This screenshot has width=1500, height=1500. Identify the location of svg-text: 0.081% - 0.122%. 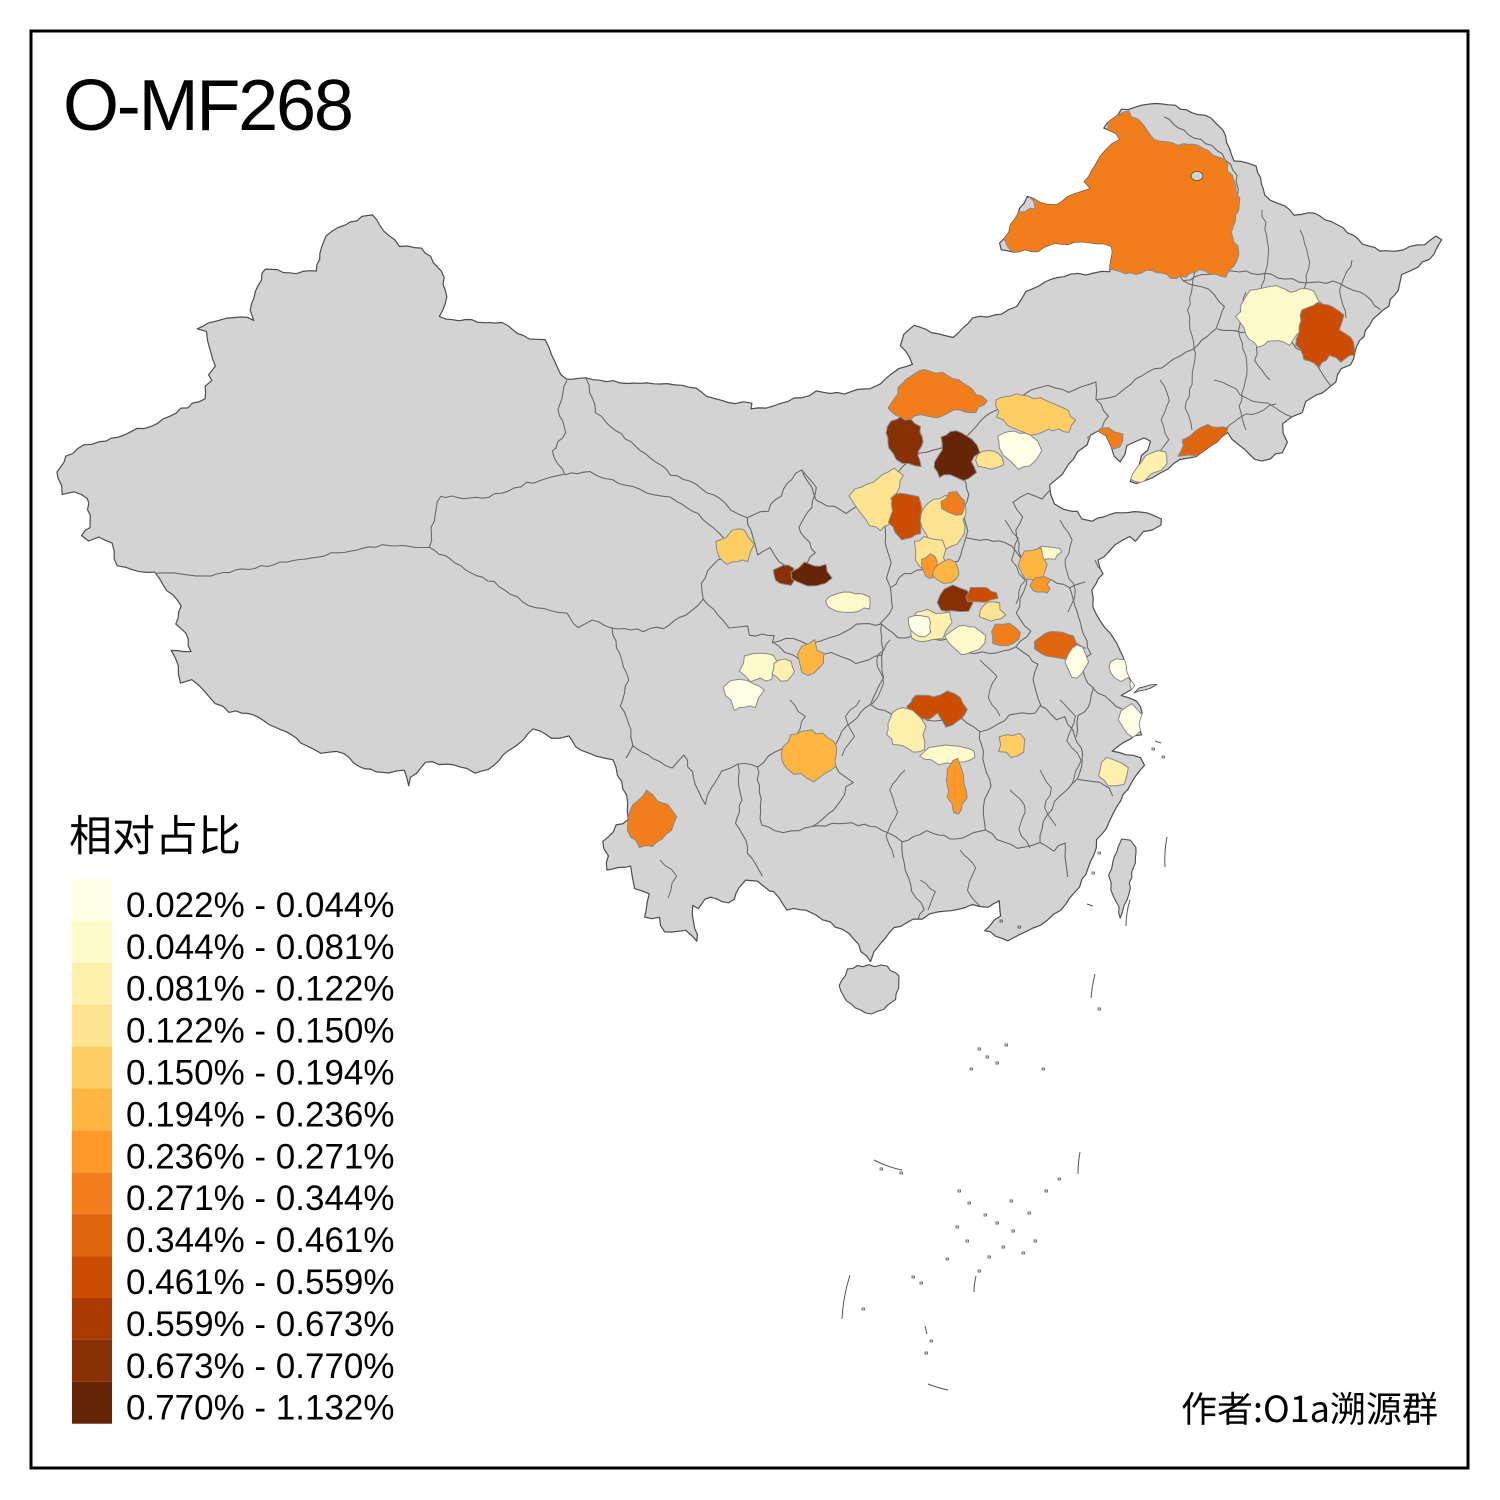
(260, 989).